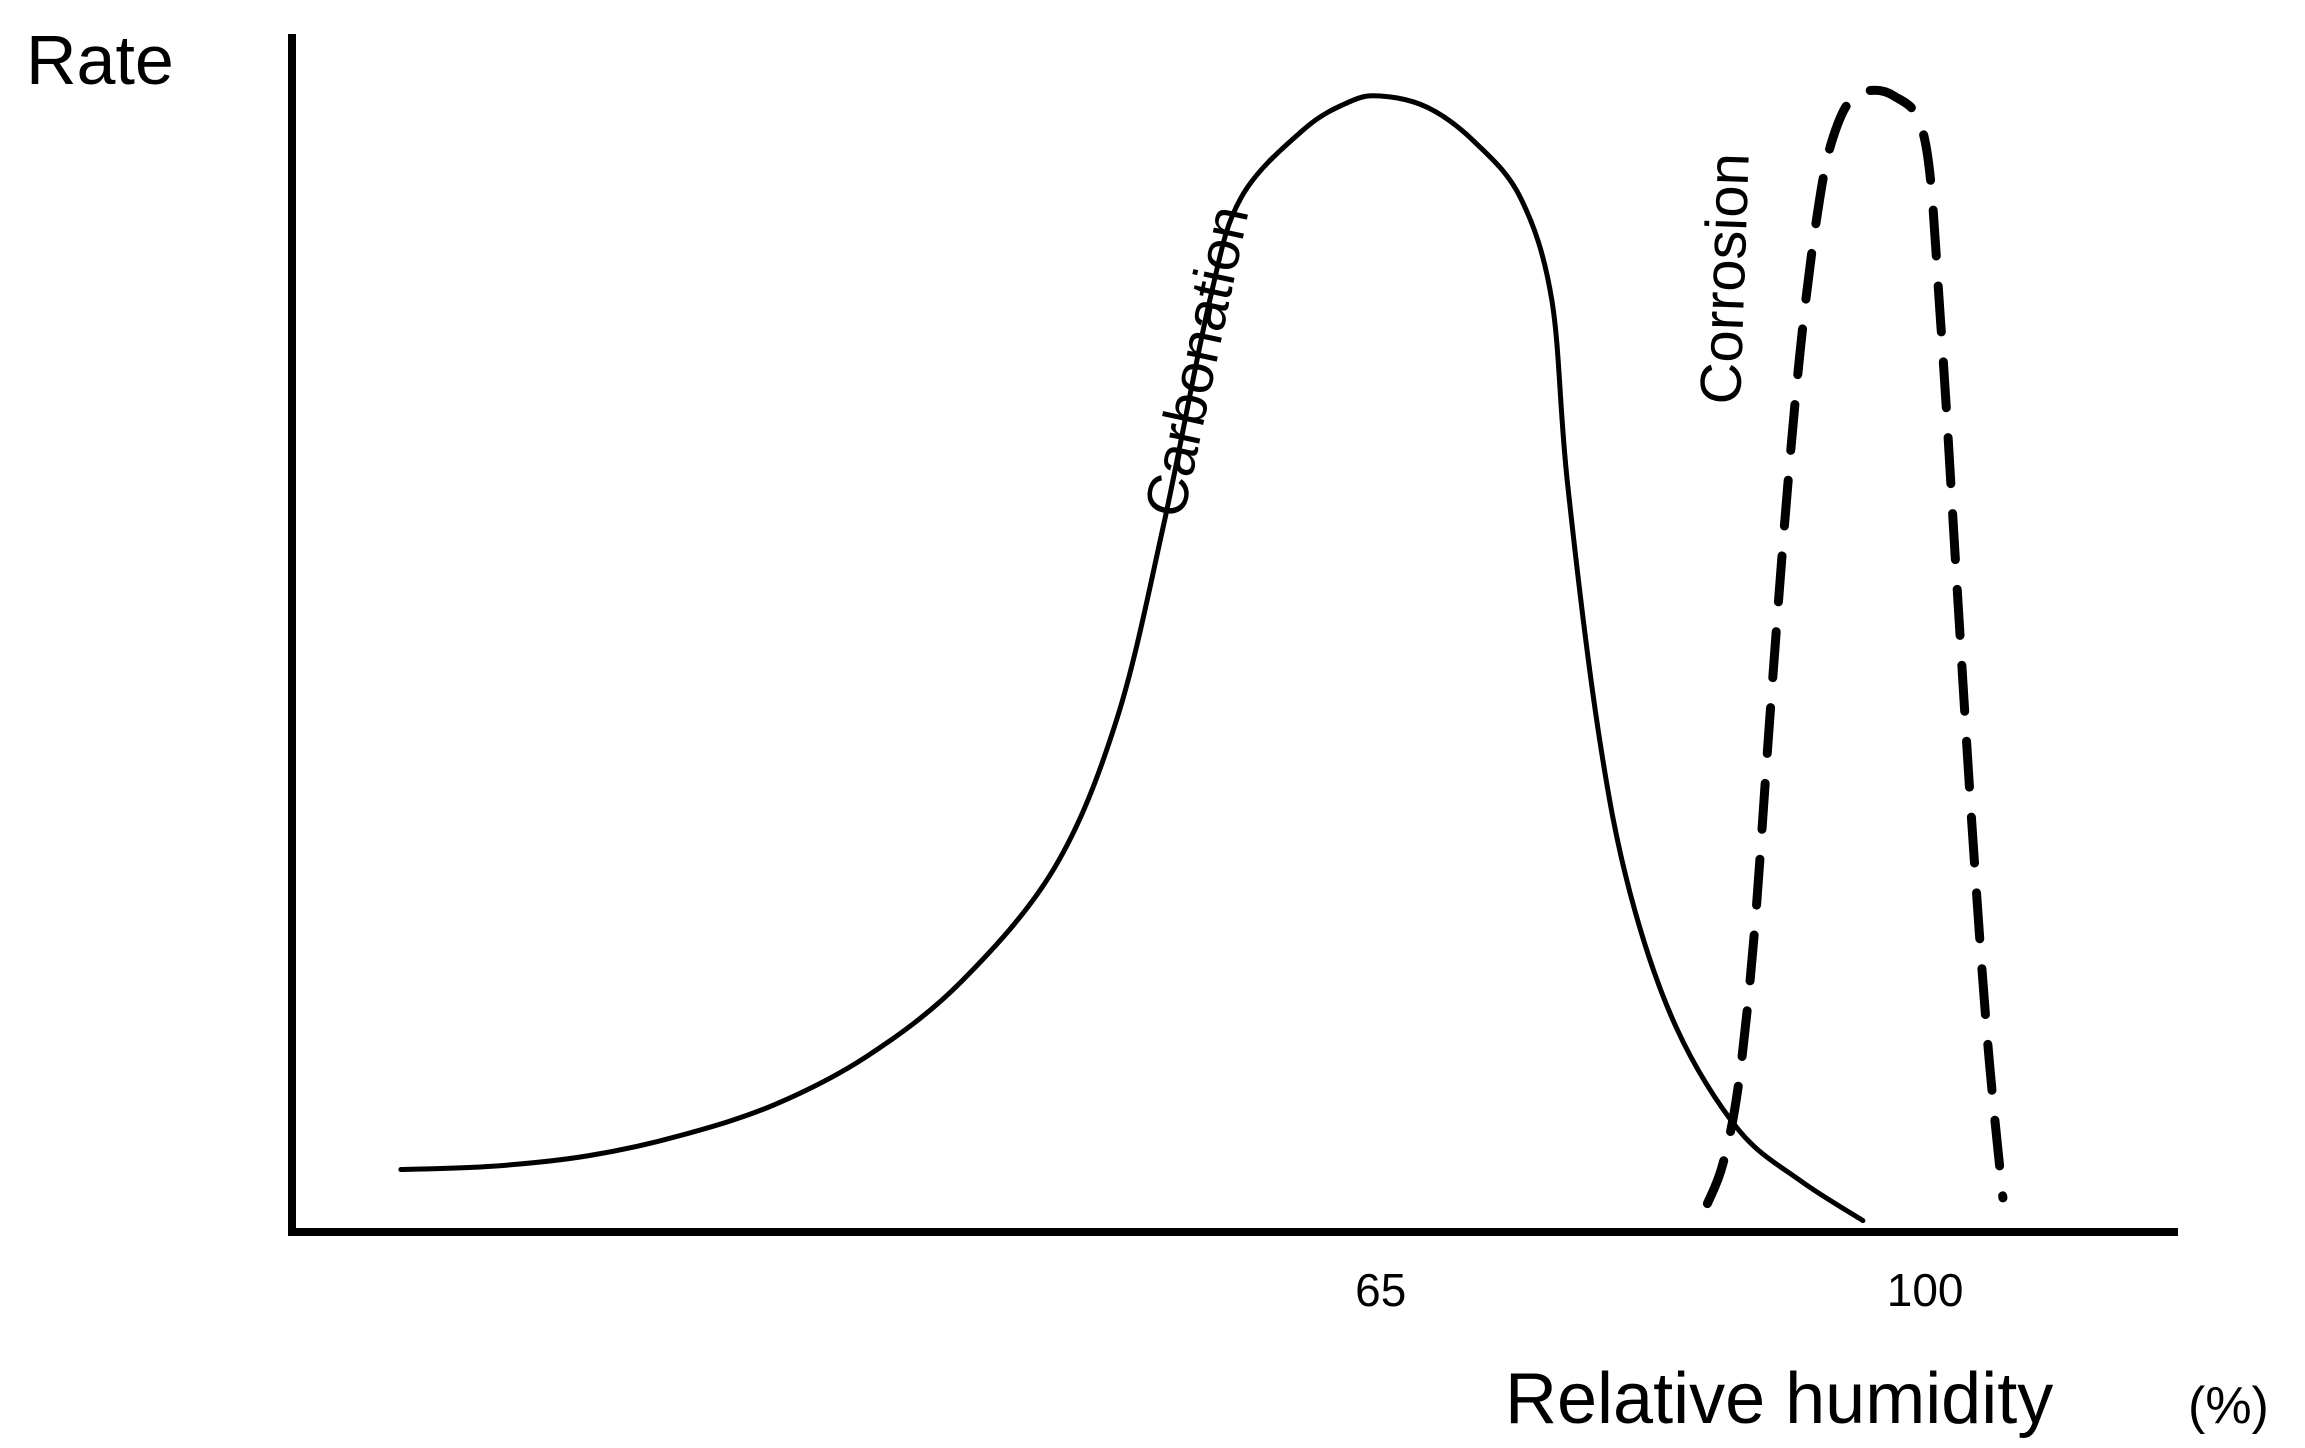 The image size is (2305, 1448). What do you see at coordinates (1855, 647) in the screenshot?
I see `corrosion-line` at bounding box center [1855, 647].